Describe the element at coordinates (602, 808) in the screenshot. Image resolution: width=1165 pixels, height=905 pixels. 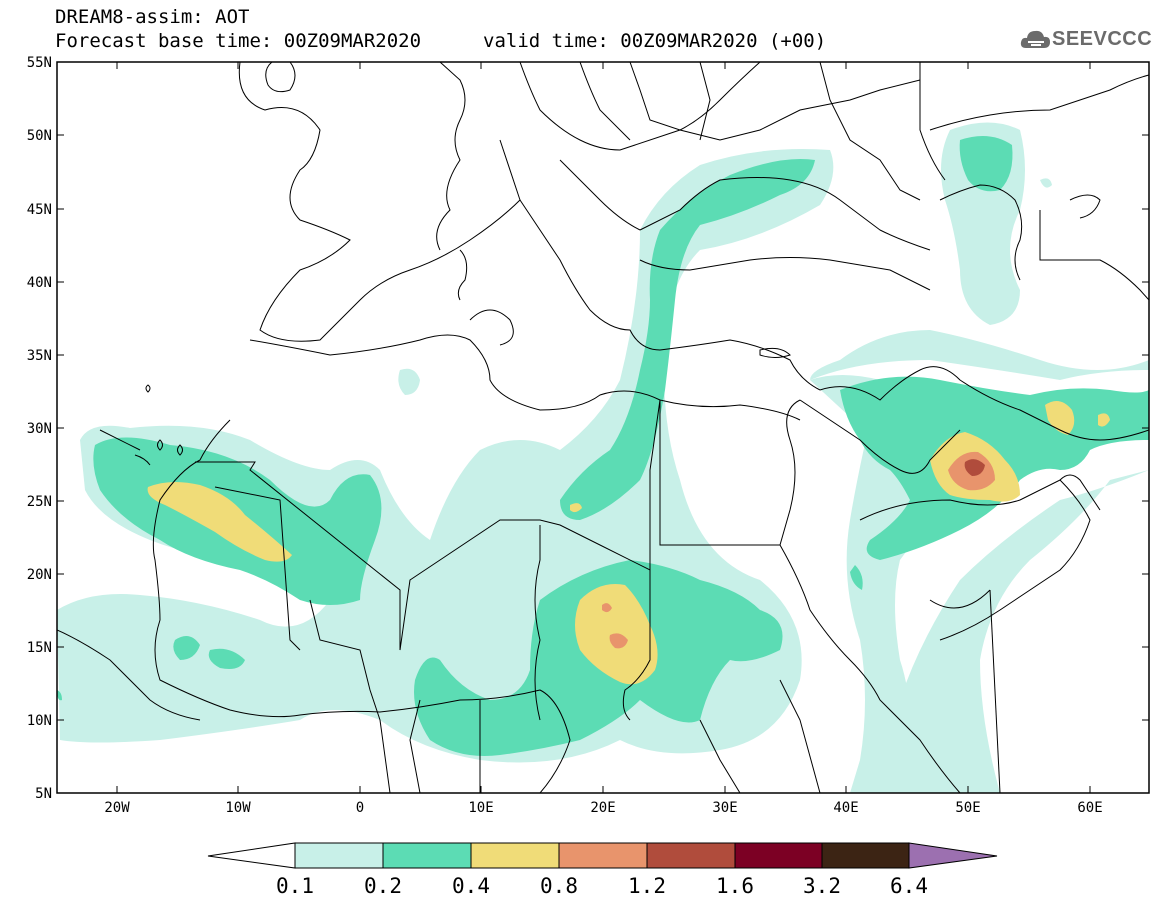
I see `lon-label-20E: 20E` at that location.